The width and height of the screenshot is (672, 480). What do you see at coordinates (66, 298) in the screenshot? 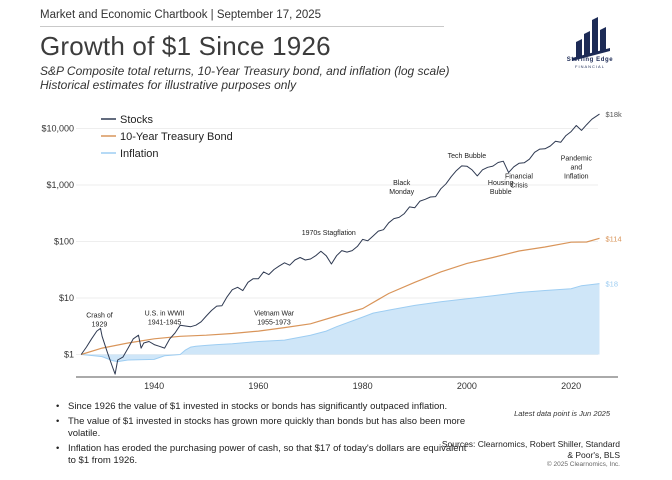
I see `y-tick-label: $10` at bounding box center [66, 298].